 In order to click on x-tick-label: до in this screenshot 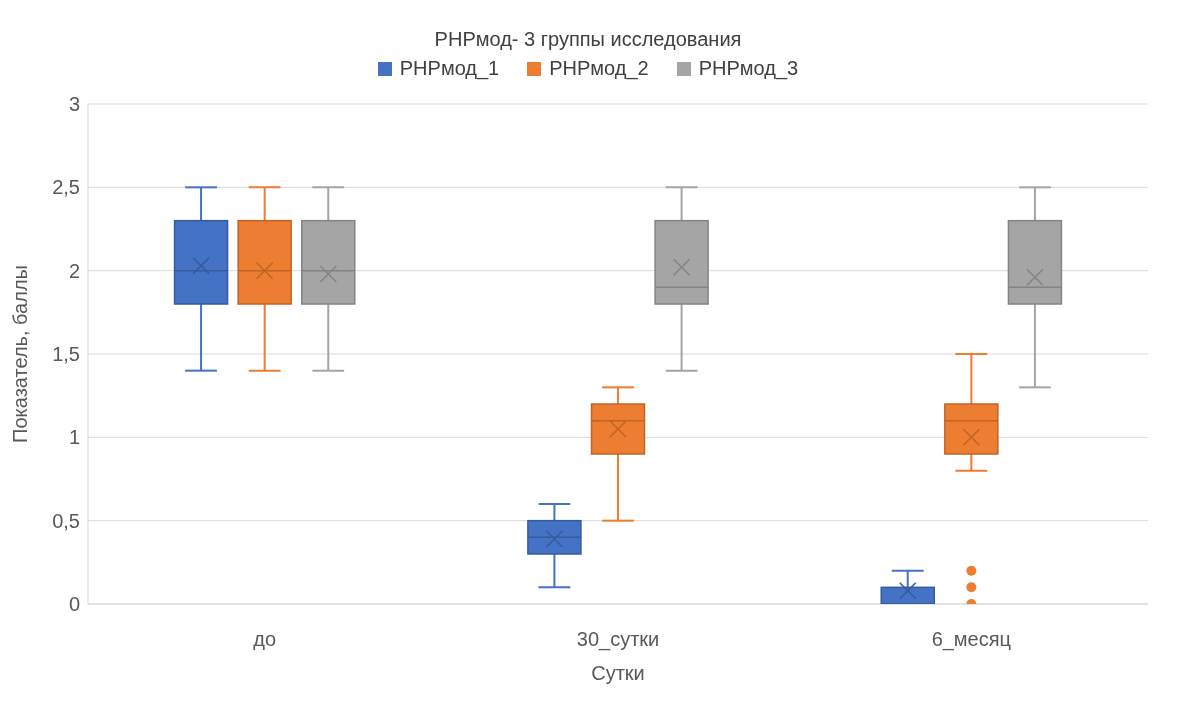, I will do `click(265, 639)`.